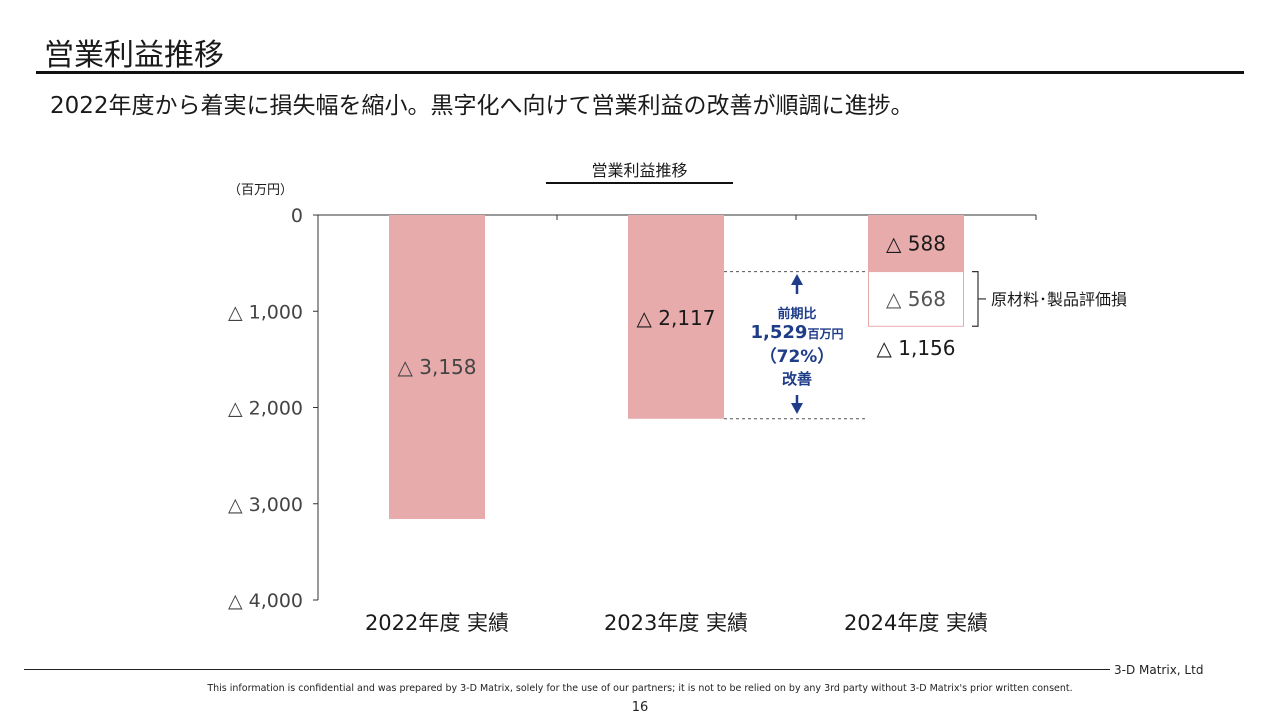 This screenshot has width=1280, height=720. What do you see at coordinates (437, 623) in the screenshot?
I see `category-label-0: 2022年度 実績` at bounding box center [437, 623].